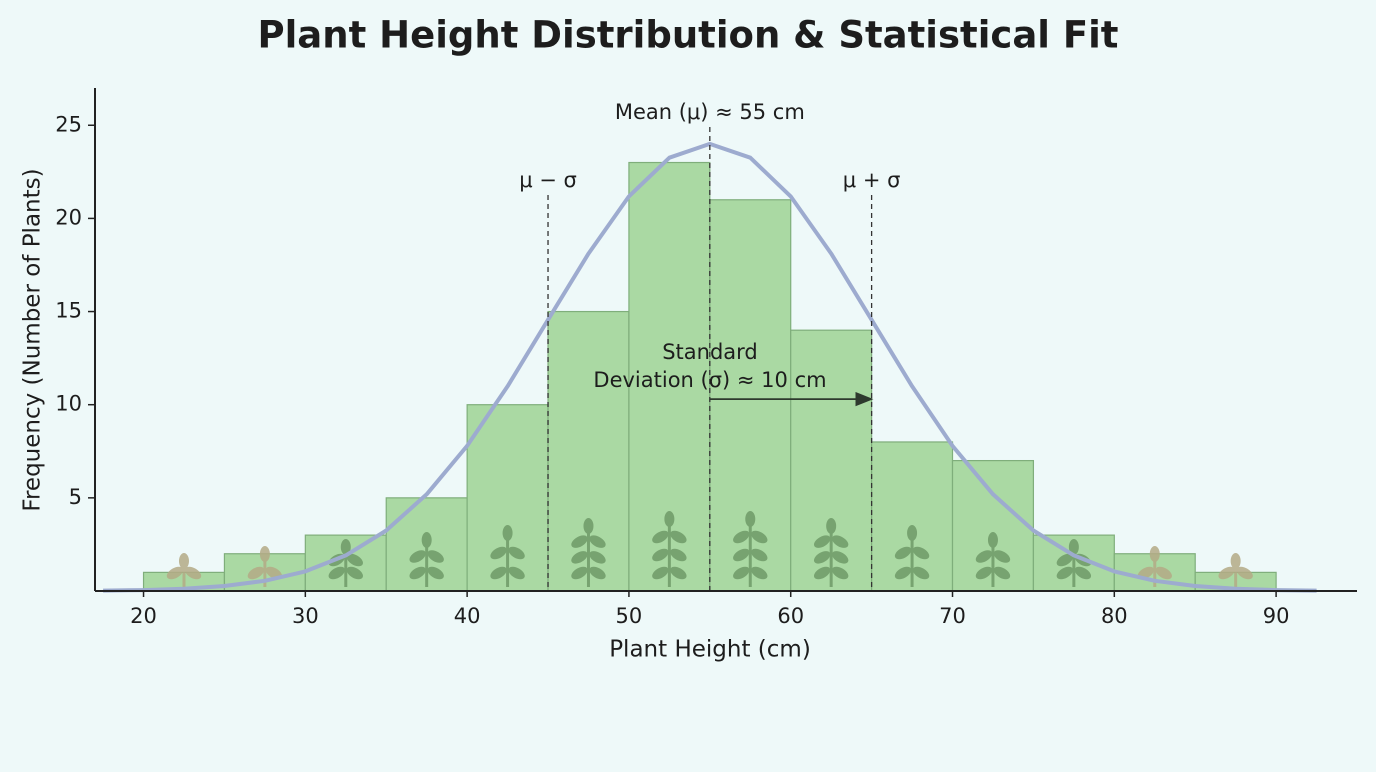 The image size is (1376, 772). Describe the element at coordinates (790, 616) in the screenshot. I see `x-tick-label: 60` at that location.